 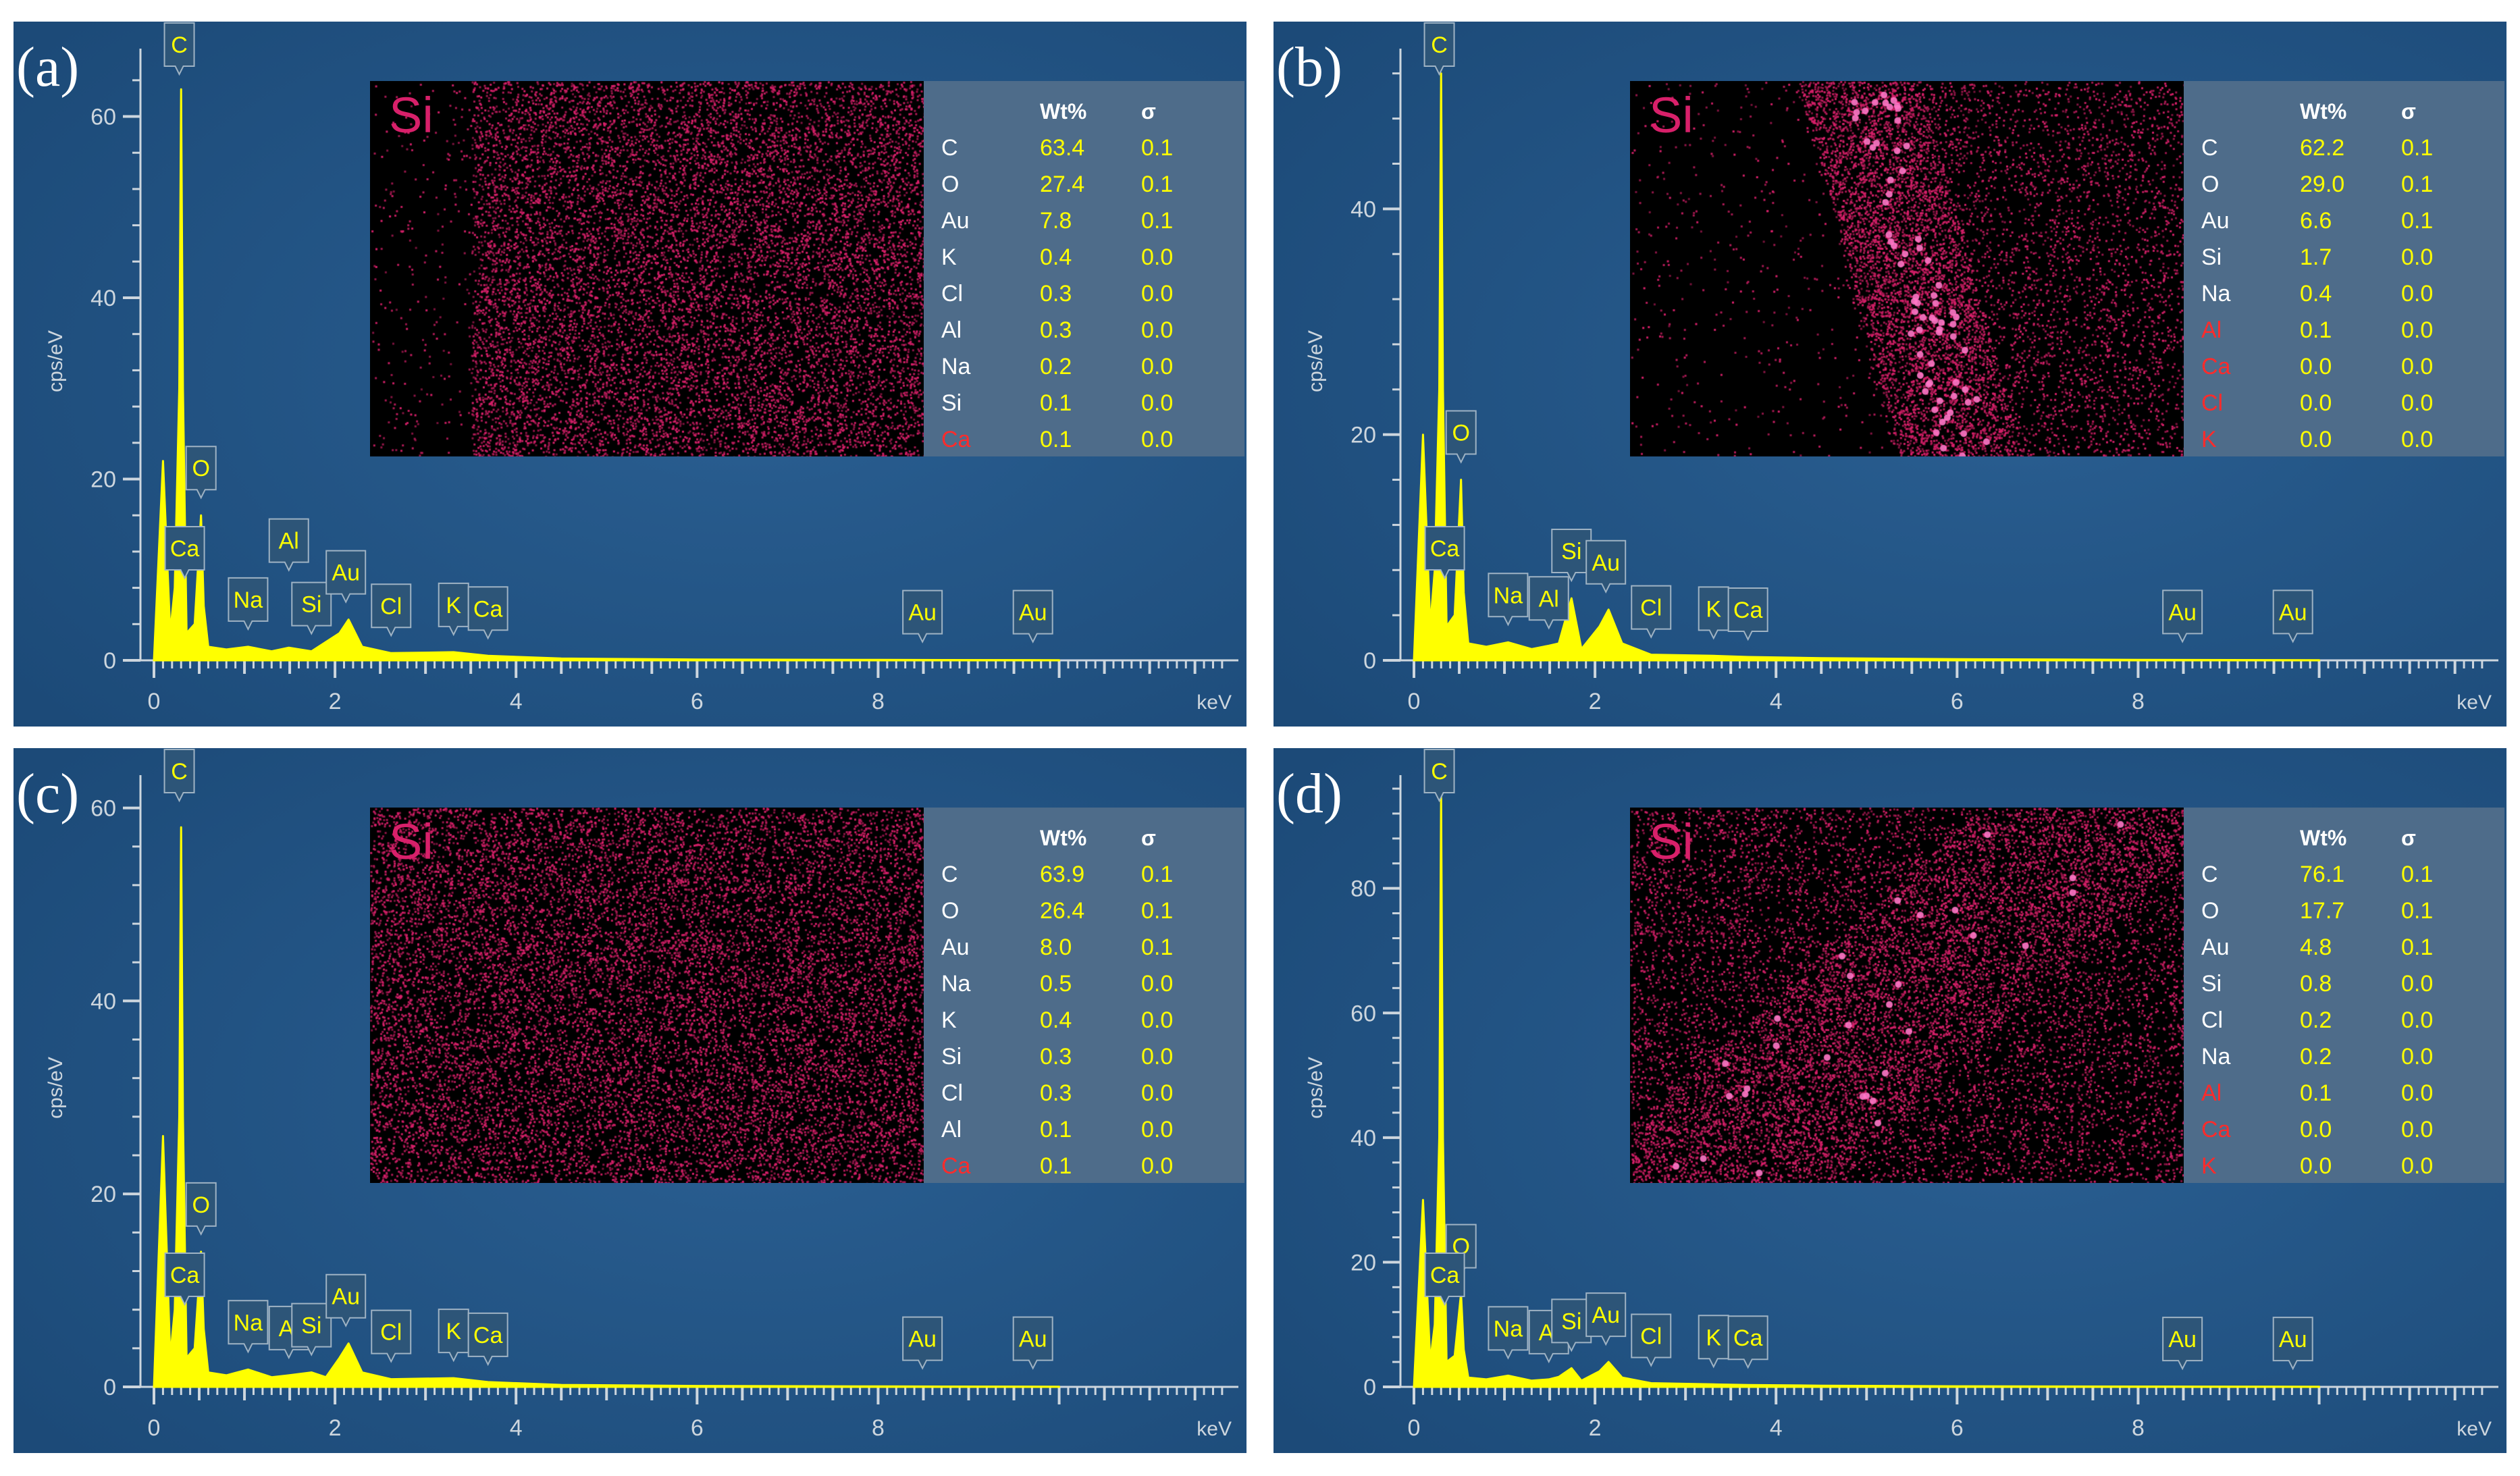 What do you see at coordinates (955, 947) in the screenshot?
I see `element-cell: Au` at bounding box center [955, 947].